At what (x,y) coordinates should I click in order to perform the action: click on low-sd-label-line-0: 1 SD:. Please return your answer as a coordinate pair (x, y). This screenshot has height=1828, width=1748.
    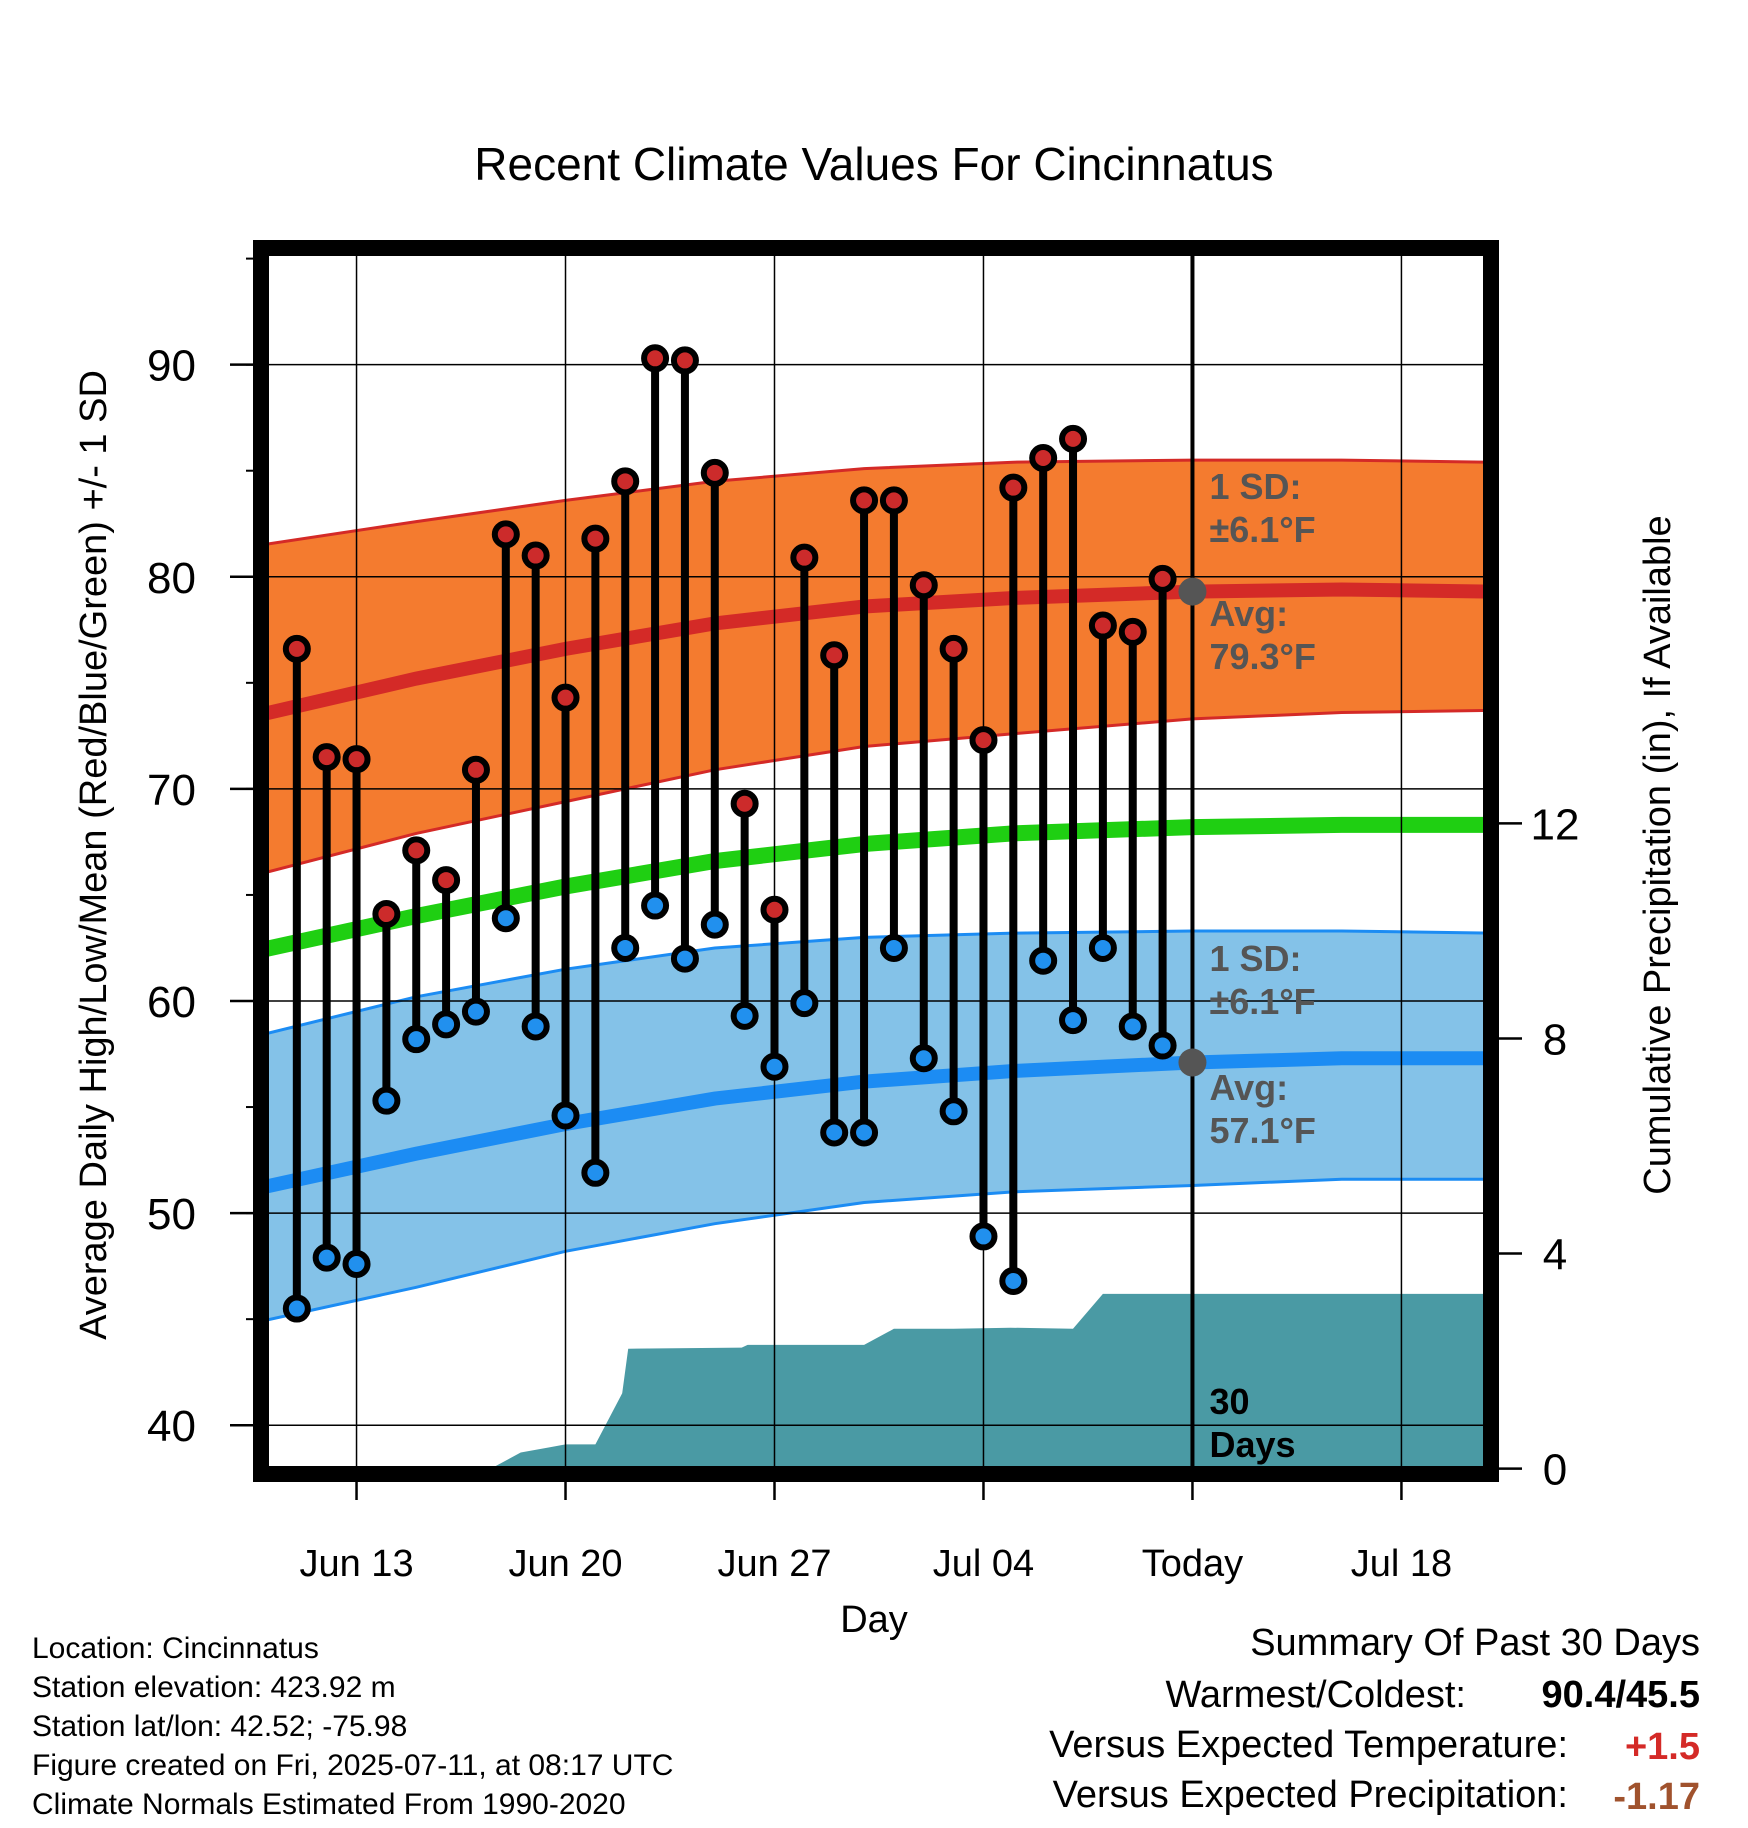
    Looking at the image, I should click on (1255, 958).